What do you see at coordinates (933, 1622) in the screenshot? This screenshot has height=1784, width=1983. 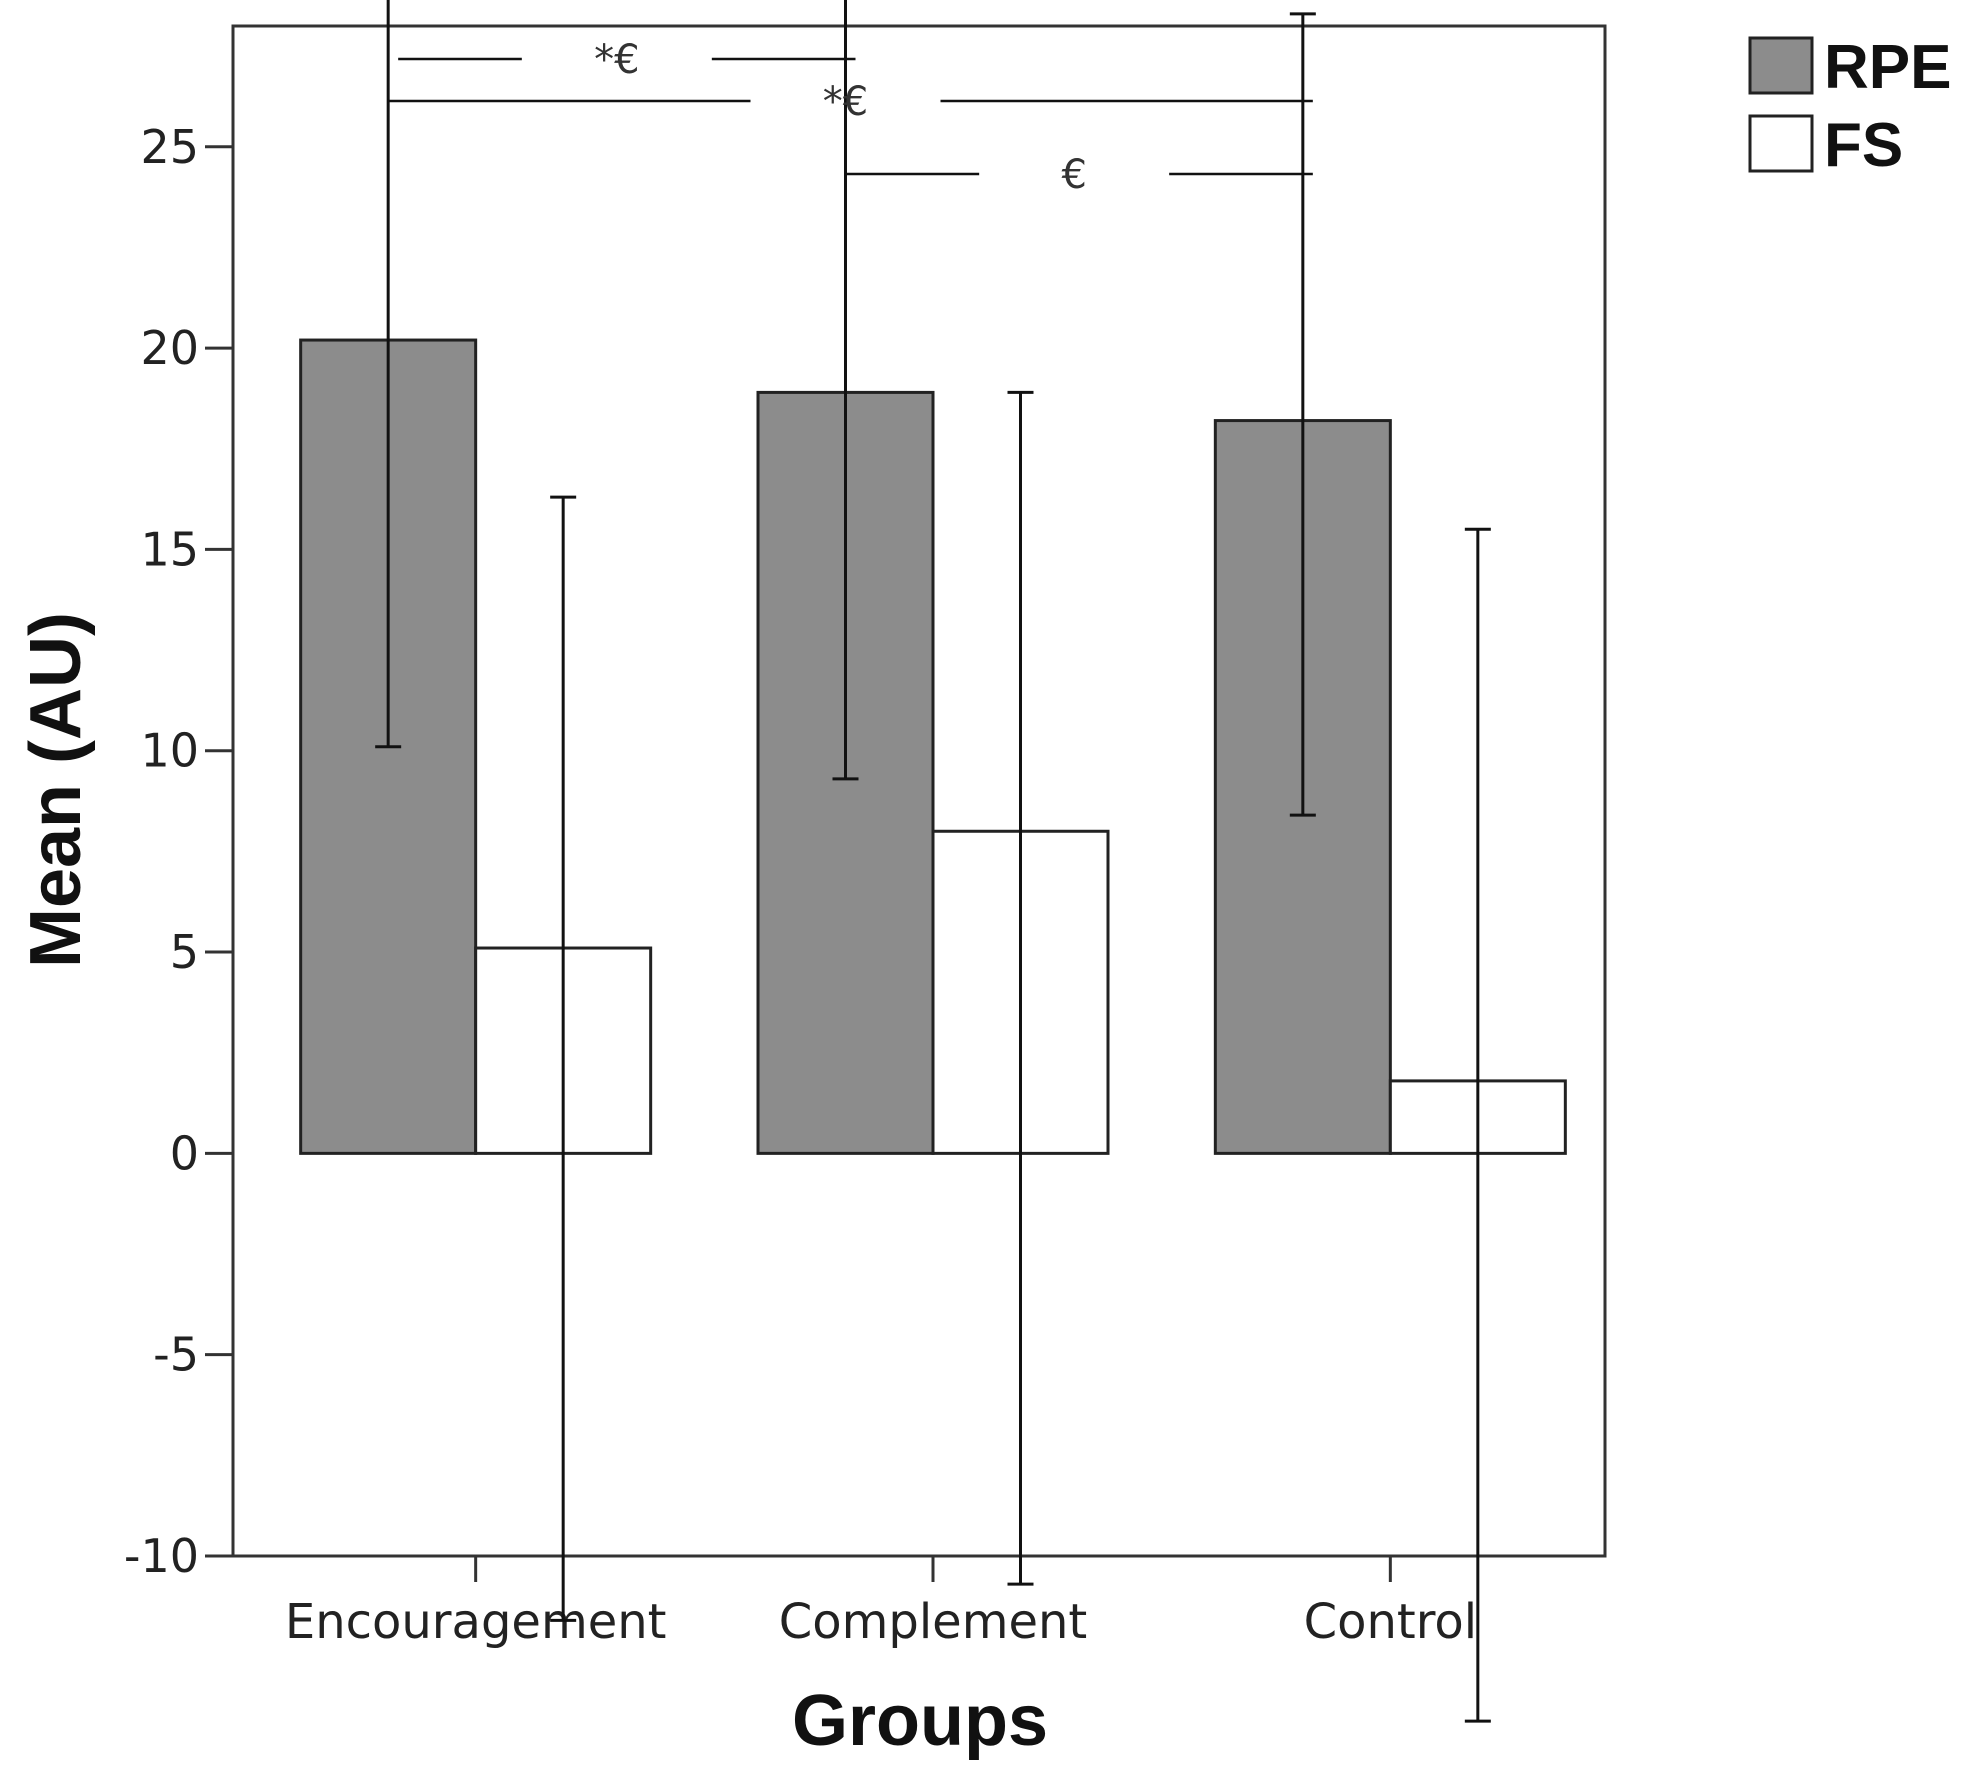 I see `category-label: Complement` at bounding box center [933, 1622].